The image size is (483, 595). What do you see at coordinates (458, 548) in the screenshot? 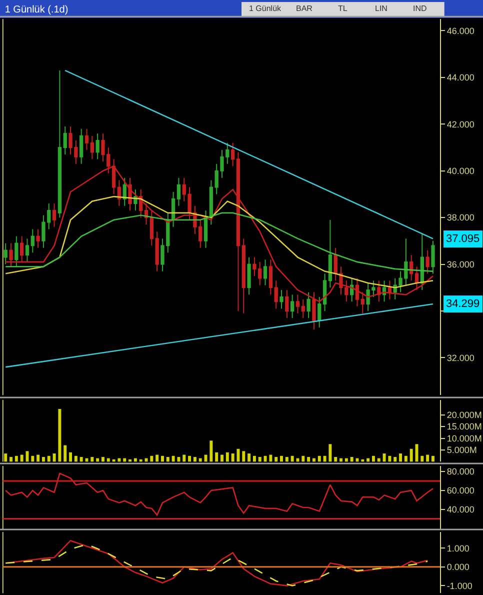
I see `y-tick-label: 1.000` at bounding box center [458, 548].